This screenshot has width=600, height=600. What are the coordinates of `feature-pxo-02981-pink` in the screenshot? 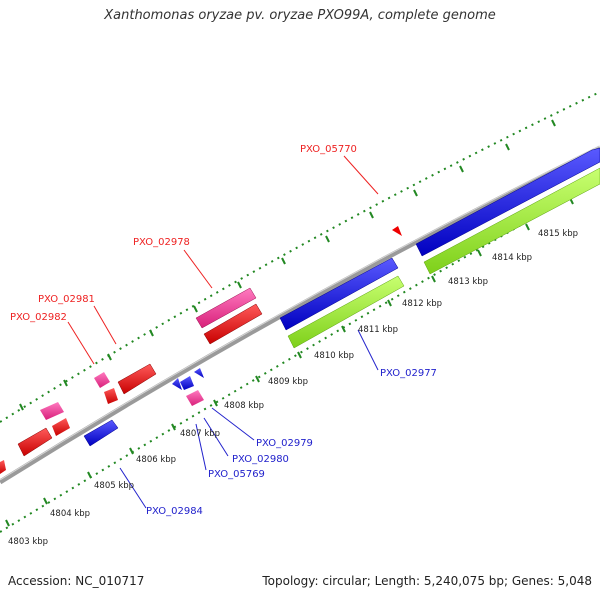 It's located at (102, 380).